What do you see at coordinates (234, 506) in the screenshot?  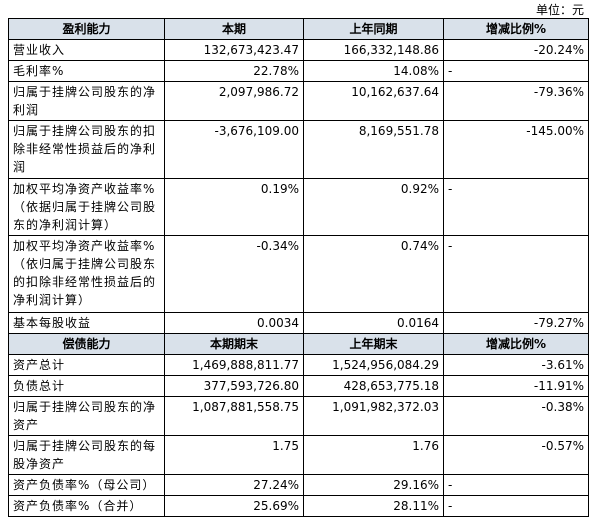 I see `value-cell: 25.69%` at bounding box center [234, 506].